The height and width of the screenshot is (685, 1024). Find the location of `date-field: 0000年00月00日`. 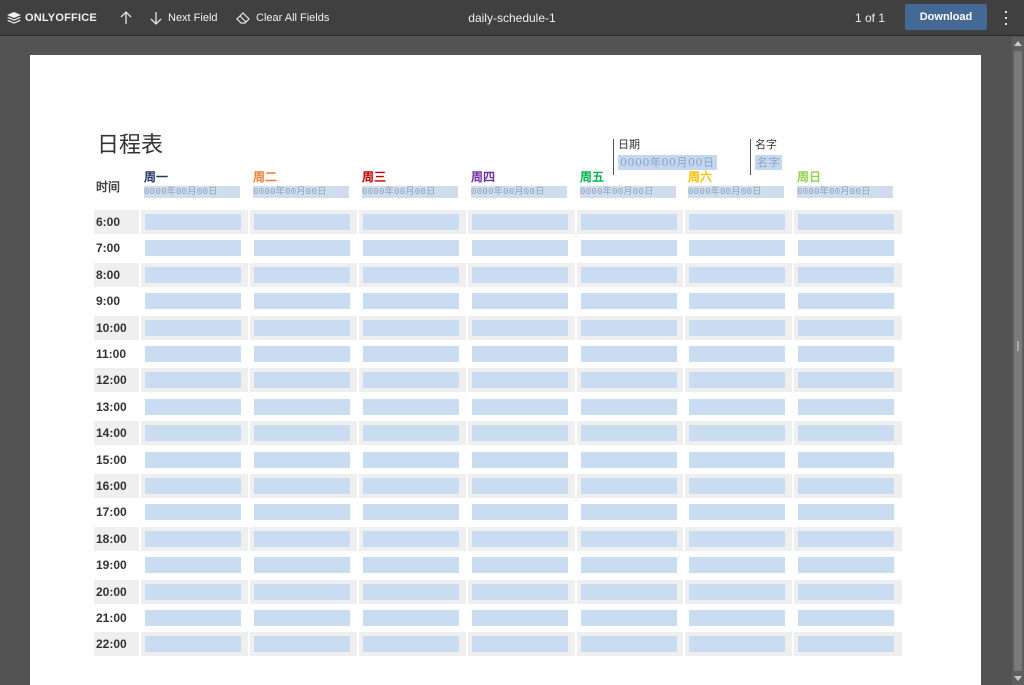

date-field: 0000年00月00日 is located at coordinates (667, 162).